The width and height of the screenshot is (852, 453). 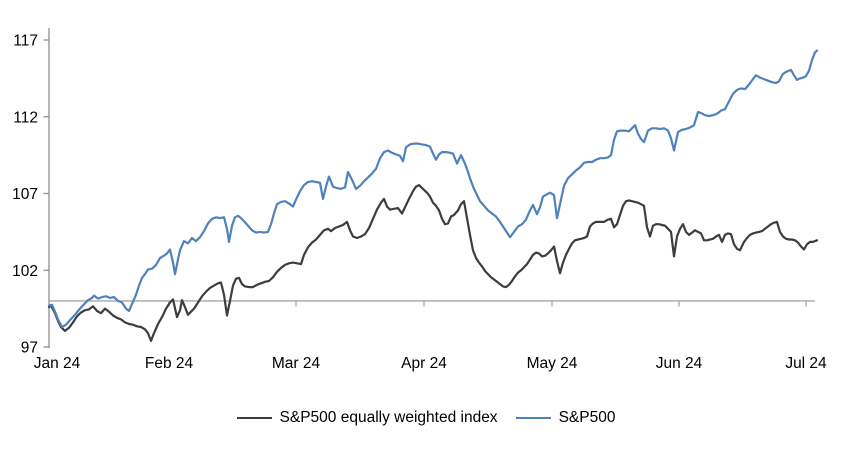 What do you see at coordinates (254, 418) in the screenshot?
I see `equal-weight-line-swatch` at bounding box center [254, 418].